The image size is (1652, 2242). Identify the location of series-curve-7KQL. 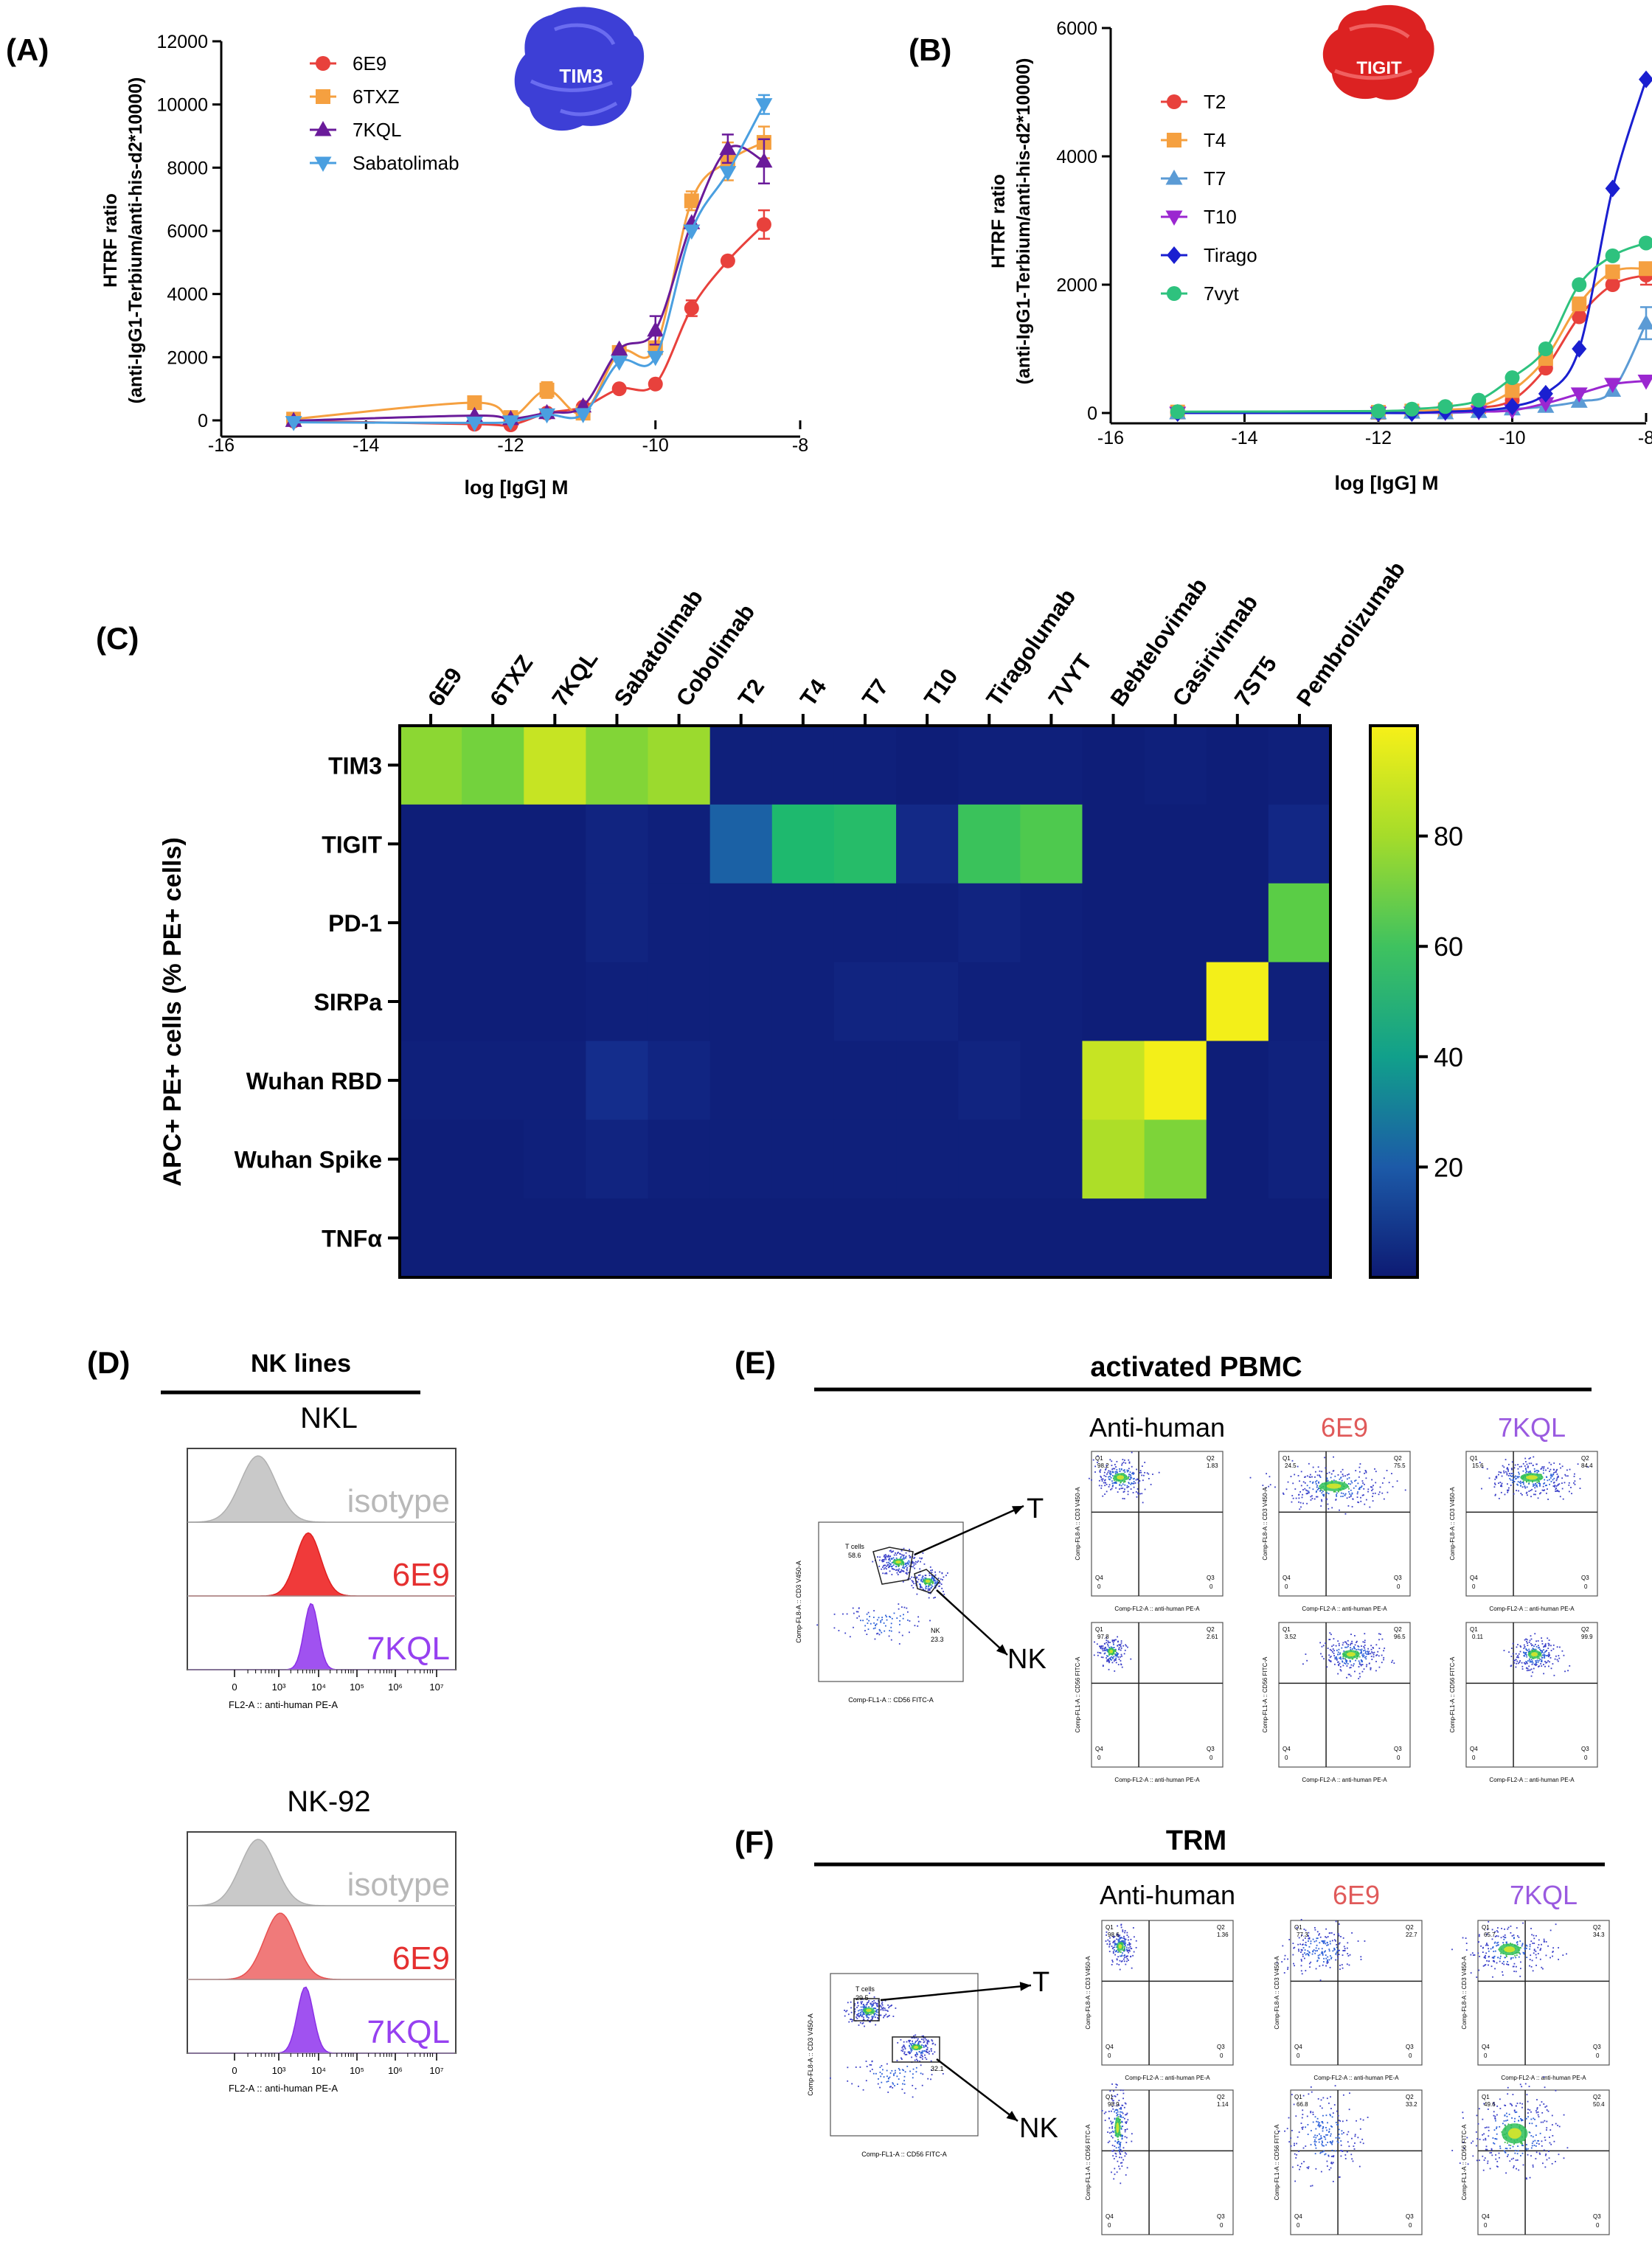
(529, 283).